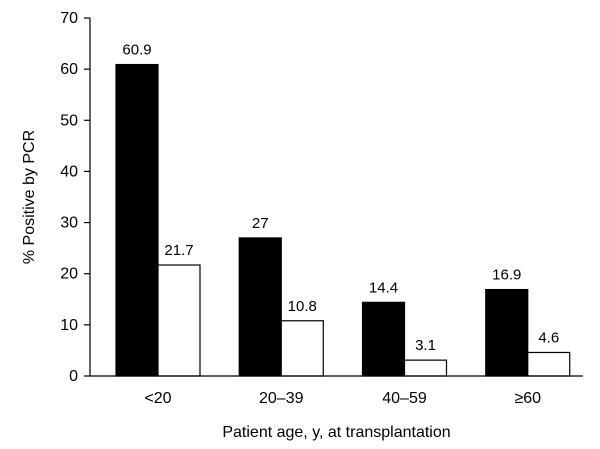 The width and height of the screenshot is (600, 449). I want to click on x-category-label: <20, so click(157, 398).